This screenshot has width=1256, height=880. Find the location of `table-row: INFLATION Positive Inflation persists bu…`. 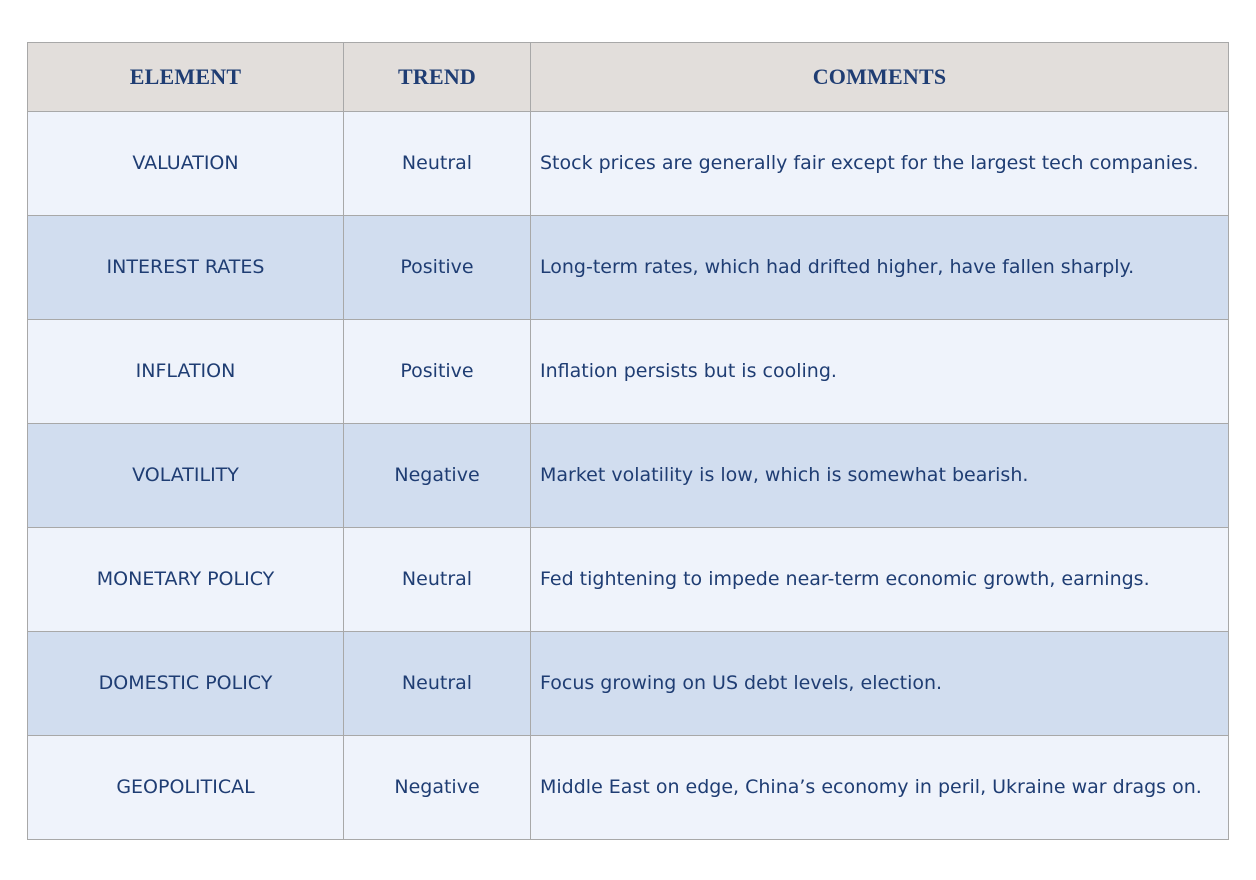

table-row: INFLATION Positive Inflation persists bu… is located at coordinates (628, 371).